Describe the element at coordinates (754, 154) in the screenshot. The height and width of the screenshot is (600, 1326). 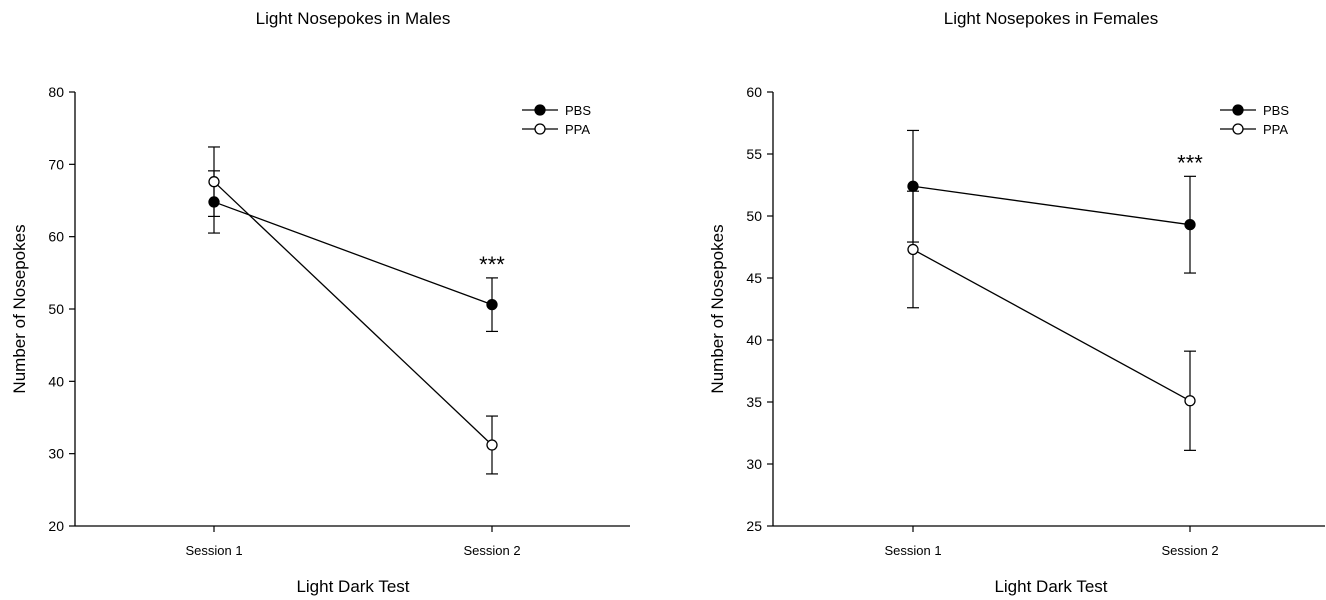
I see `y-tick-label: 55` at that location.